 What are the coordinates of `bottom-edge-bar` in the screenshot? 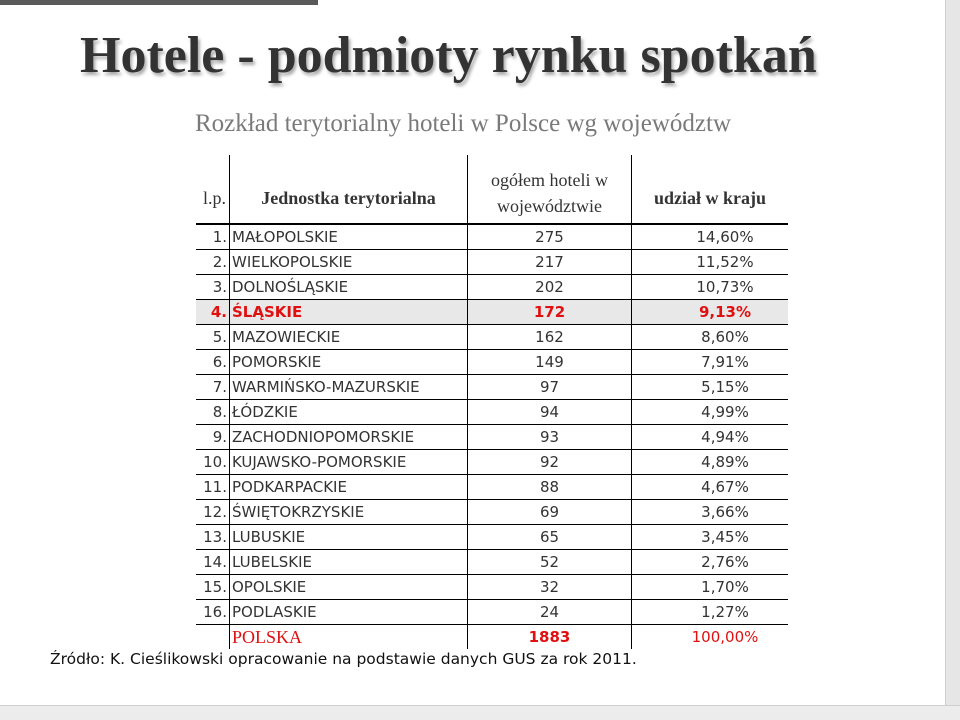 It's located at (480, 712).